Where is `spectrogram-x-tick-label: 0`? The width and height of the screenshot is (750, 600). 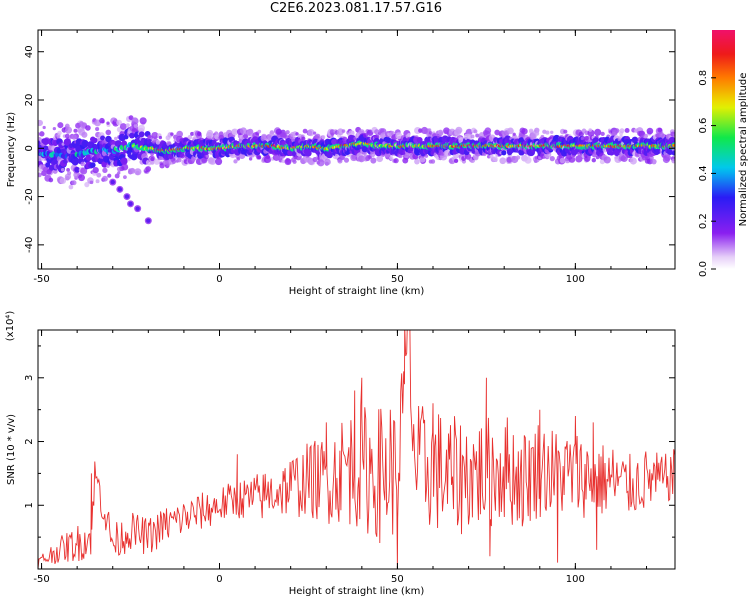 spectrogram-x-tick-label: 0 is located at coordinates (219, 279).